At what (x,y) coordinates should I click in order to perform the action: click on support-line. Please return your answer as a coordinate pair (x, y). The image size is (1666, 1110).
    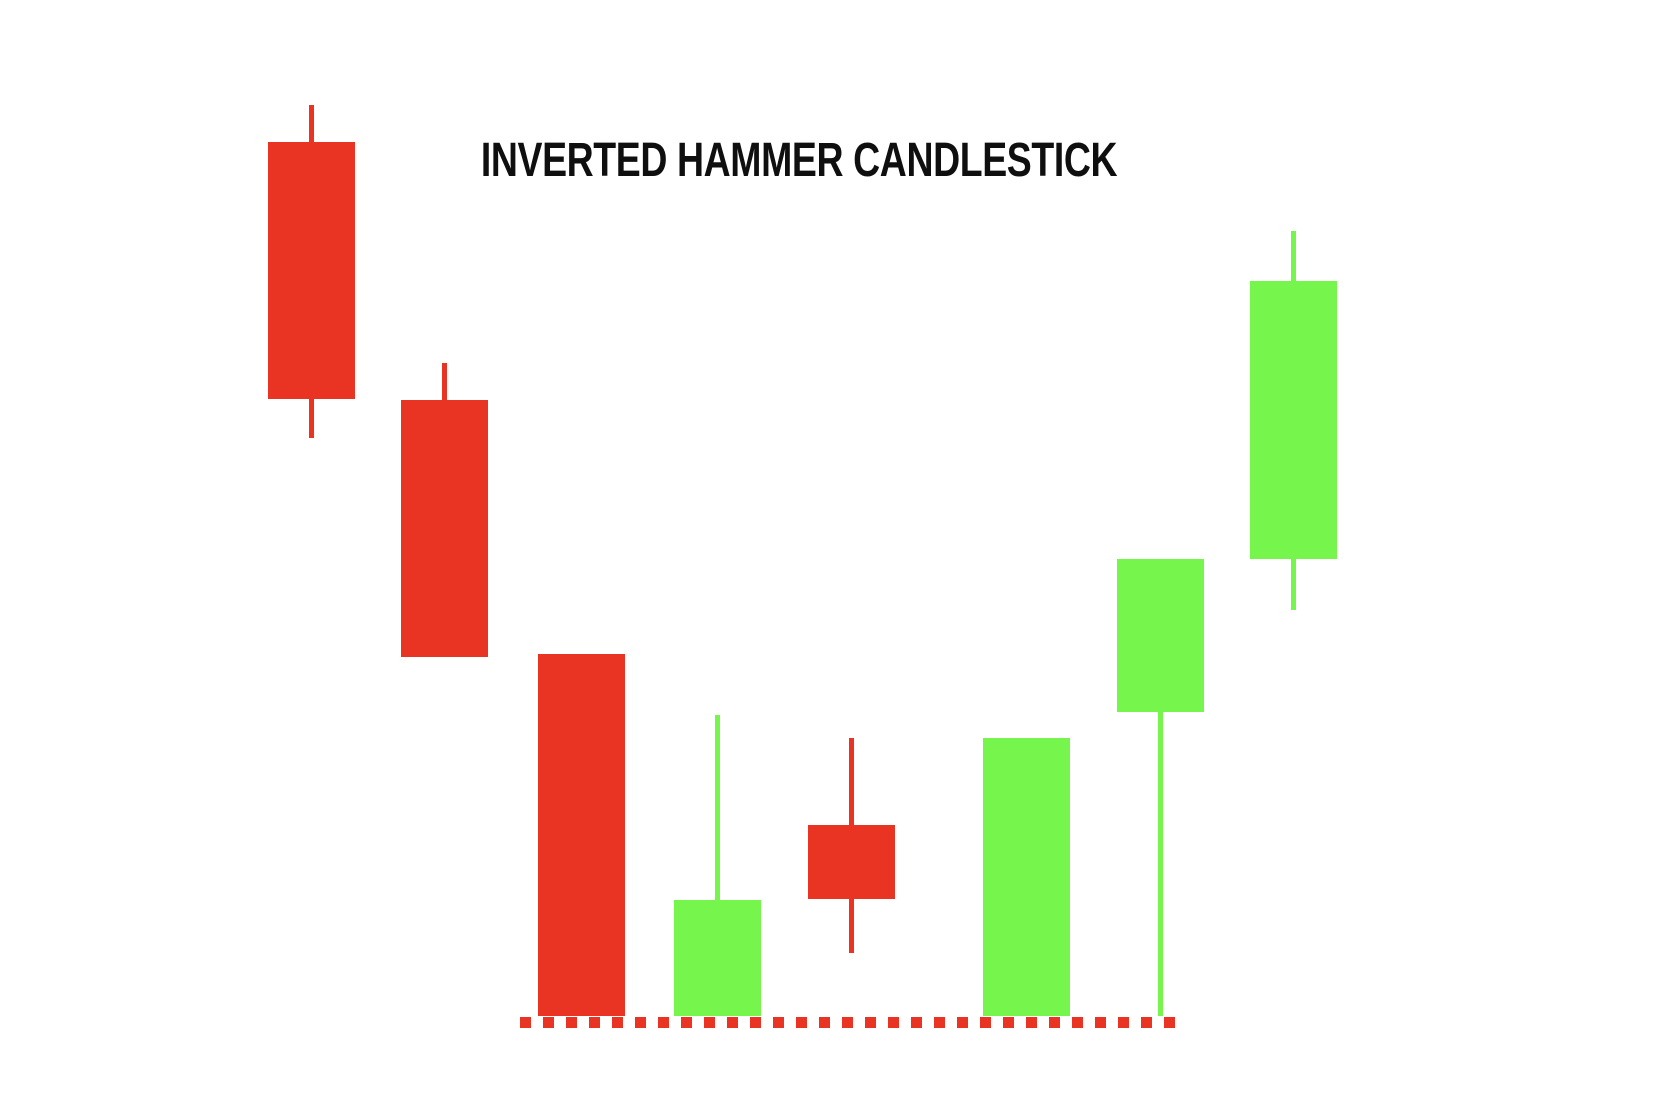
    Looking at the image, I should click on (852, 1022).